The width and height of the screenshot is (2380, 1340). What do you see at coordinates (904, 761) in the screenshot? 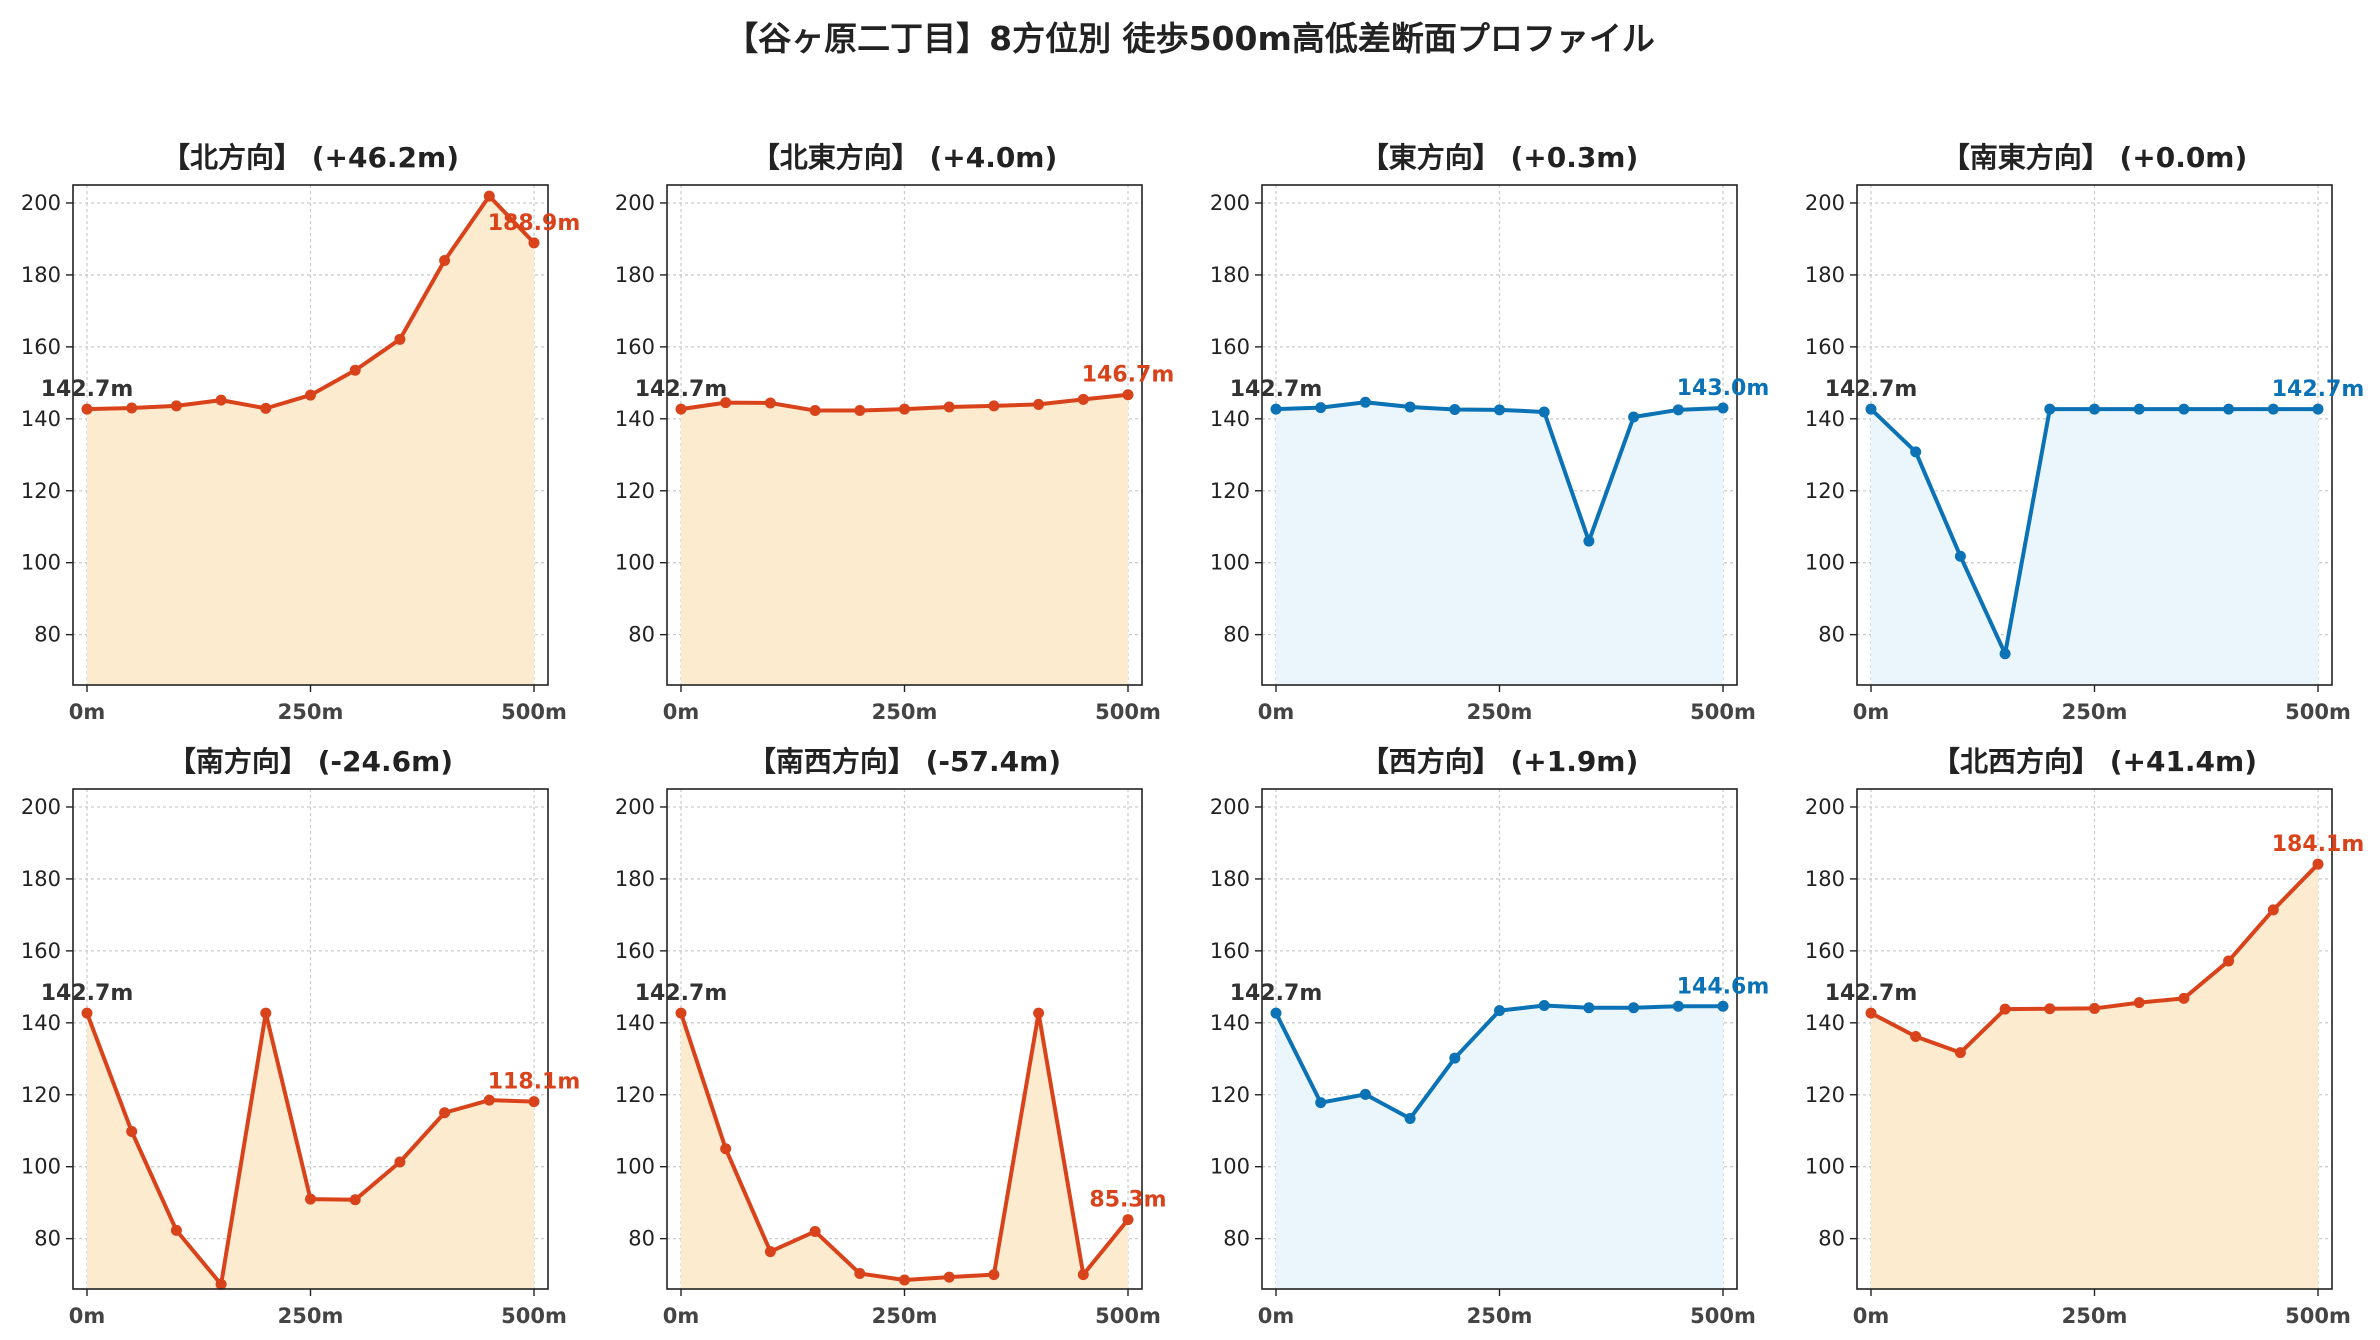
I see `chart-title: 【南西方向】 (-57.4m)` at bounding box center [904, 761].